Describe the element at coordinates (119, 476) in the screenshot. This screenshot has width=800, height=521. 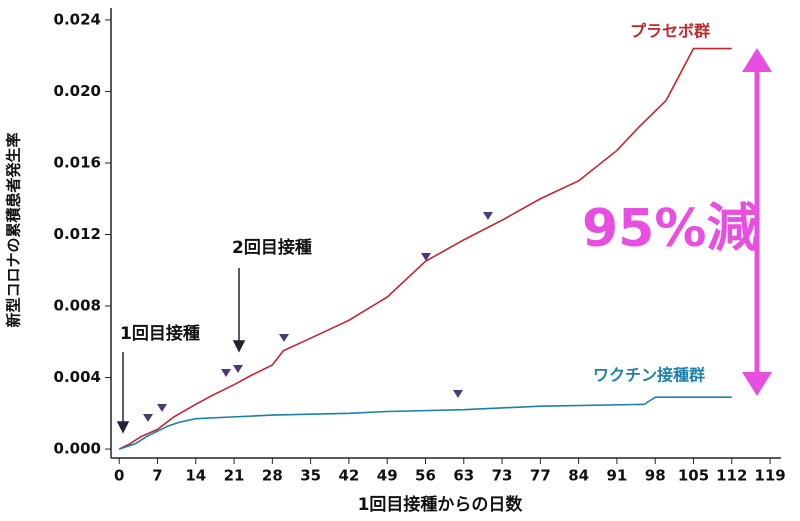
I see `x-tick-label: 0` at that location.